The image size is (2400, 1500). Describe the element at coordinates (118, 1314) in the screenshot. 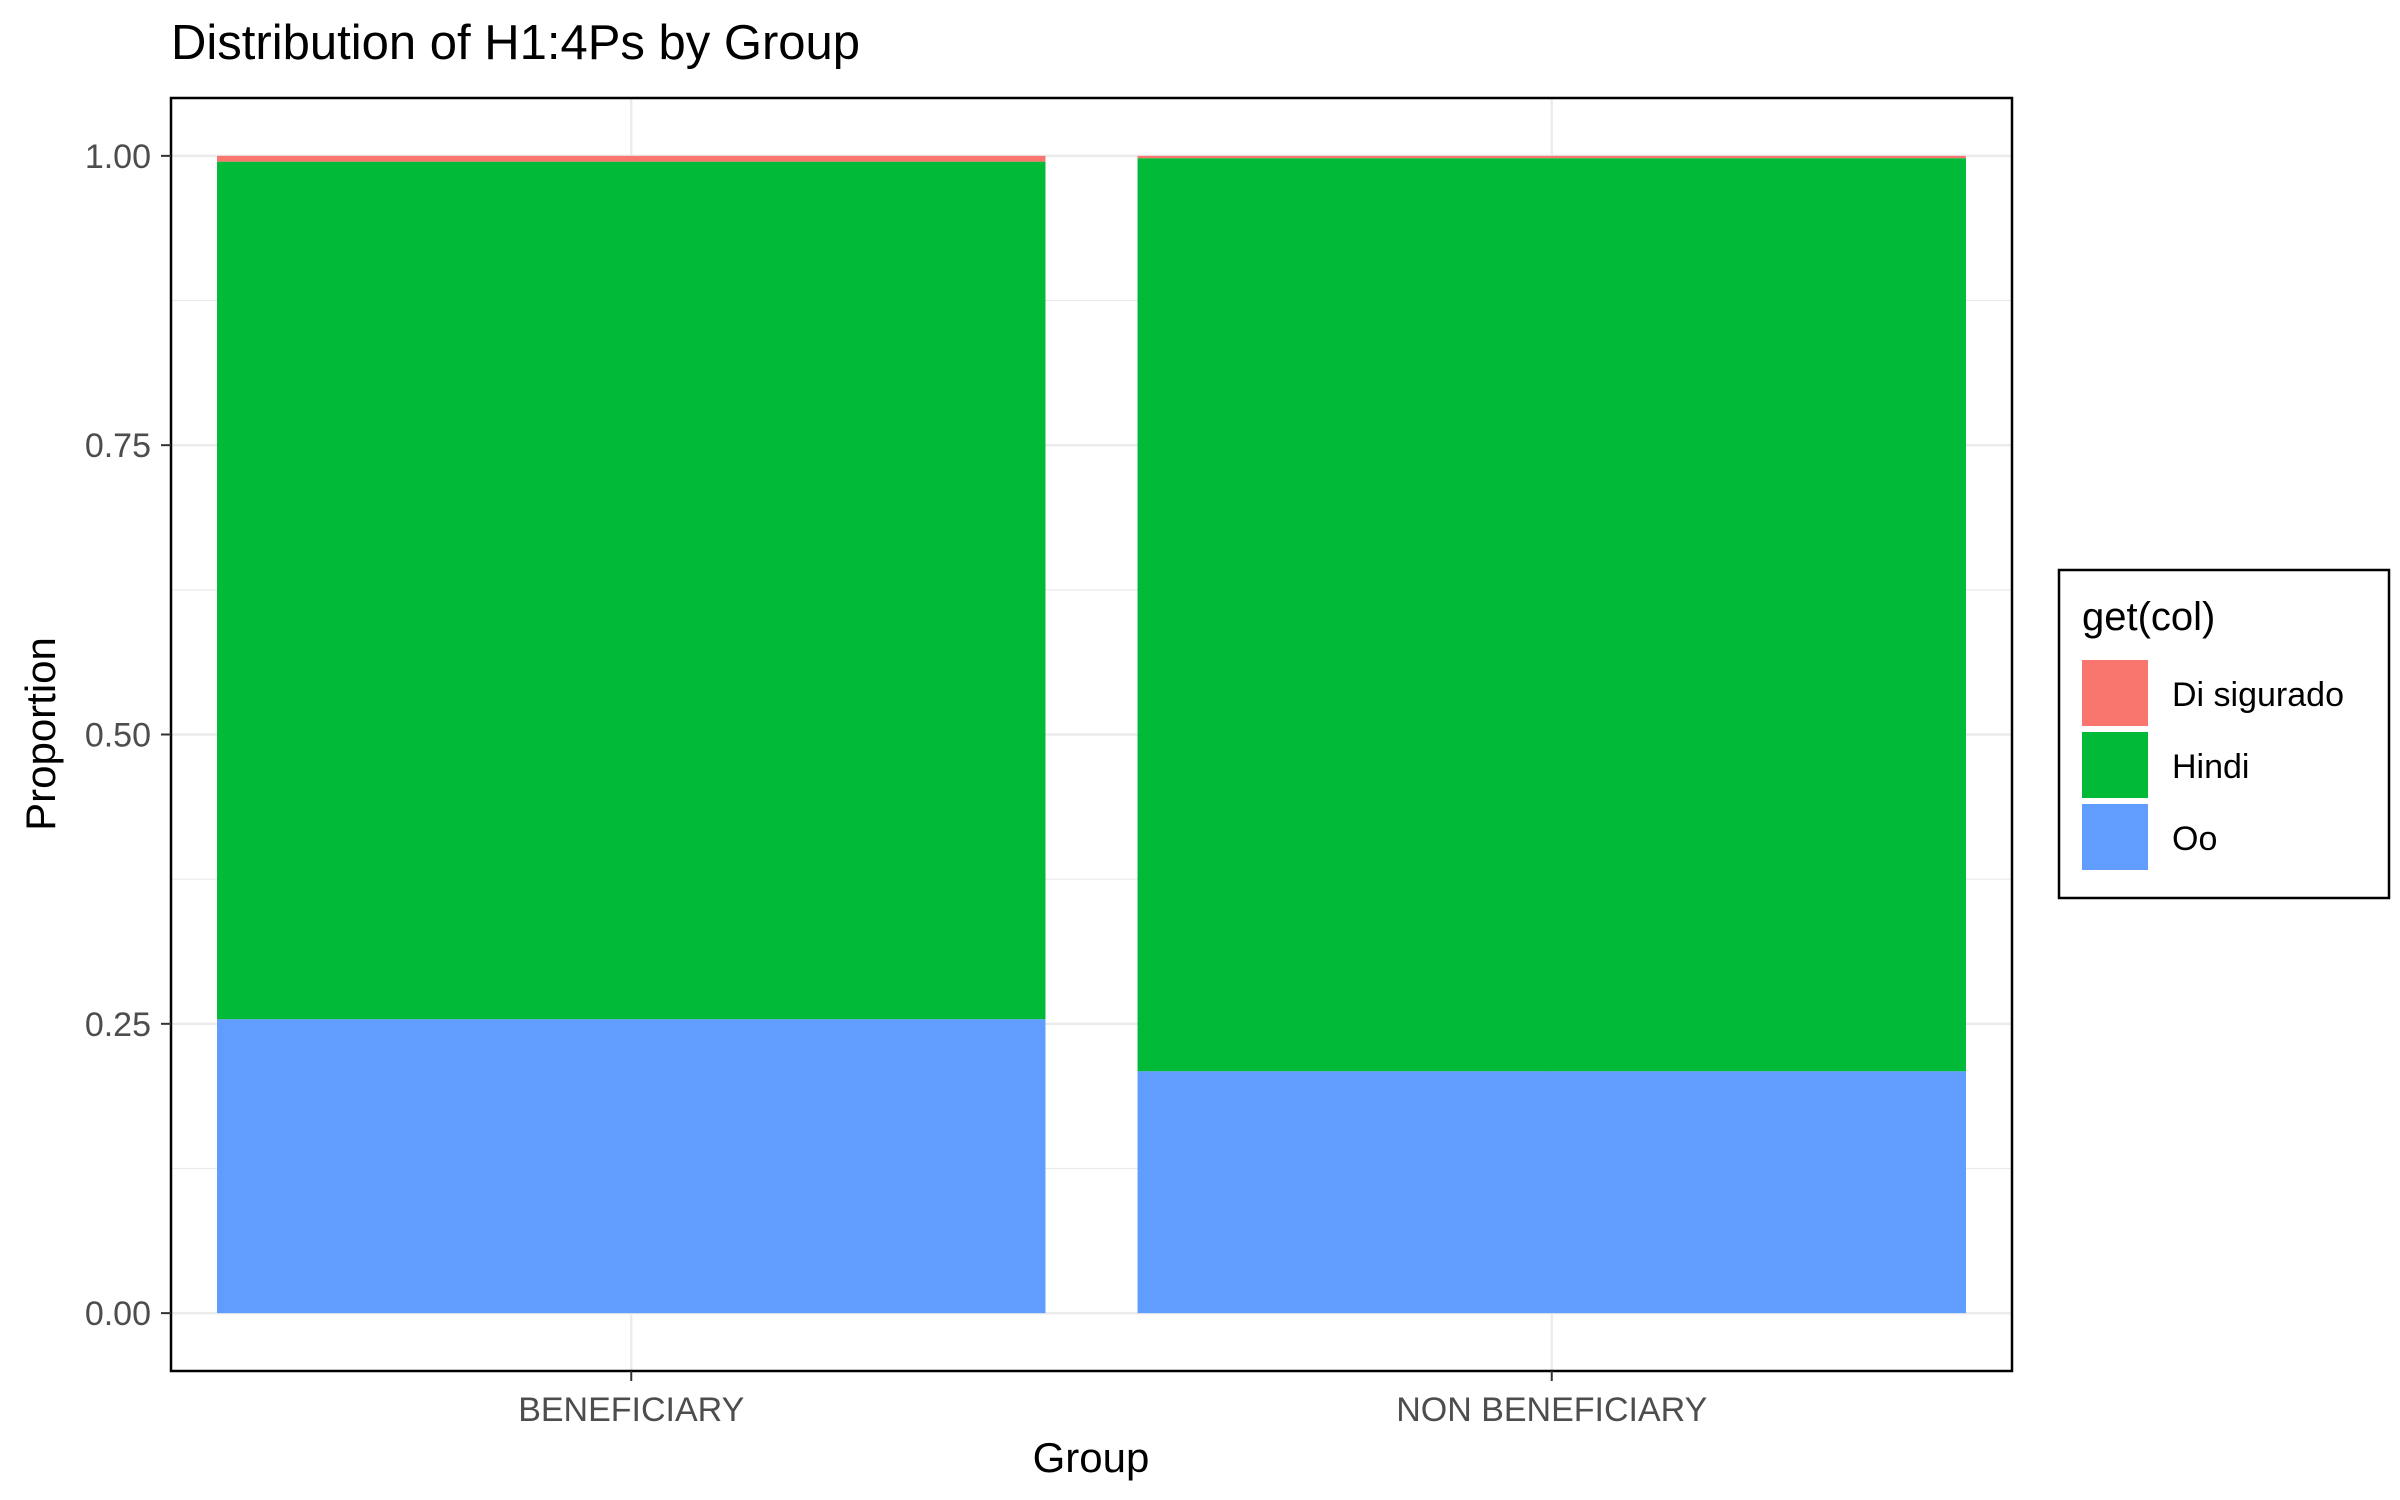

I see `y-tick-label: 0.00` at that location.